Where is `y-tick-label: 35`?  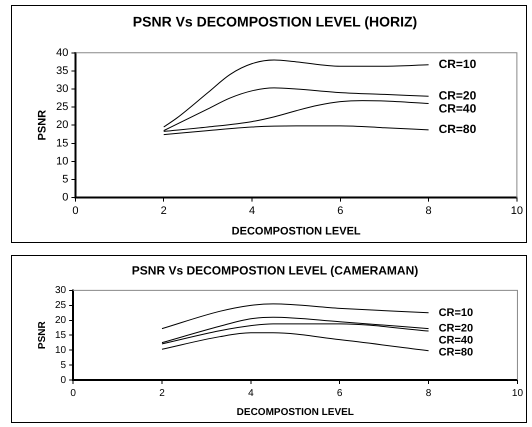
y-tick-label: 35 is located at coordinates (62, 70).